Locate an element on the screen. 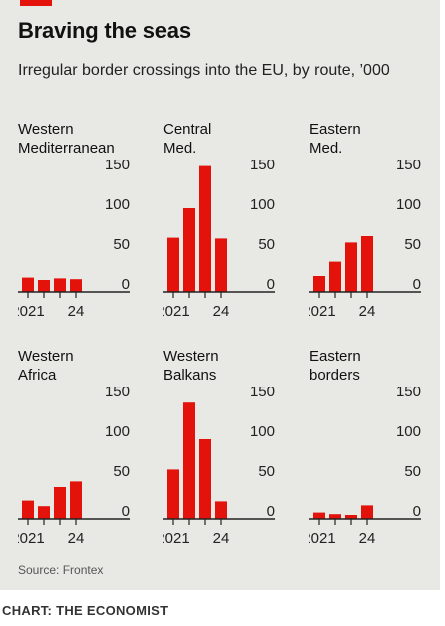 This screenshot has width=445, height=626. panel-western-africa: Western Africa 150 100 50 0 2021 24 is located at coordinates (83, 459).